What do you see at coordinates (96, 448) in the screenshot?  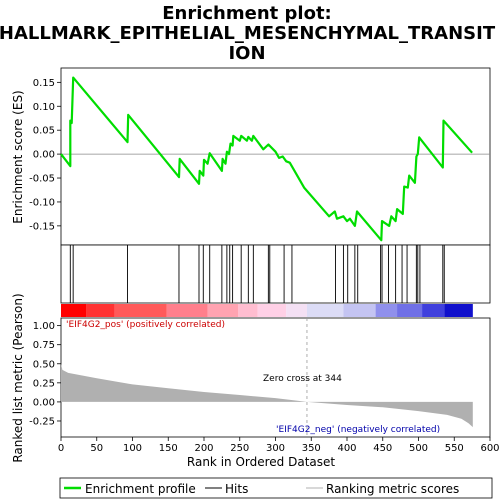 I see `x-tick-label: 50` at bounding box center [96, 448].